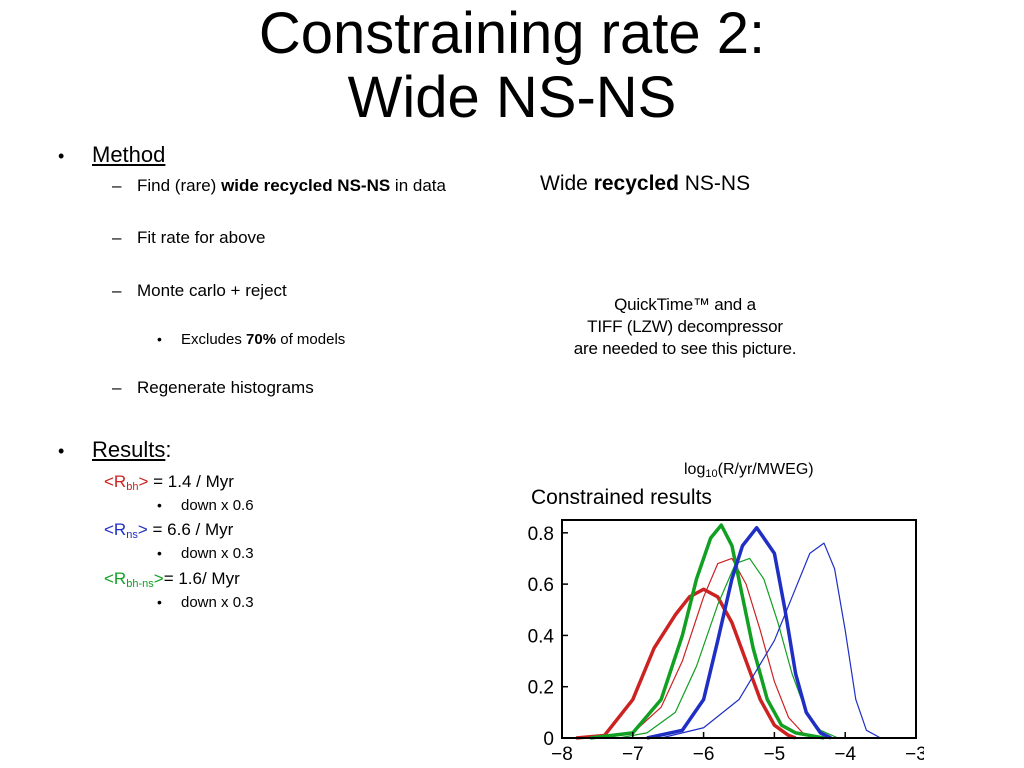 The image size is (1024, 768). Describe the element at coordinates (191, 481) in the screenshot. I see `rbh-value: = 1.4 / Myr` at that location.